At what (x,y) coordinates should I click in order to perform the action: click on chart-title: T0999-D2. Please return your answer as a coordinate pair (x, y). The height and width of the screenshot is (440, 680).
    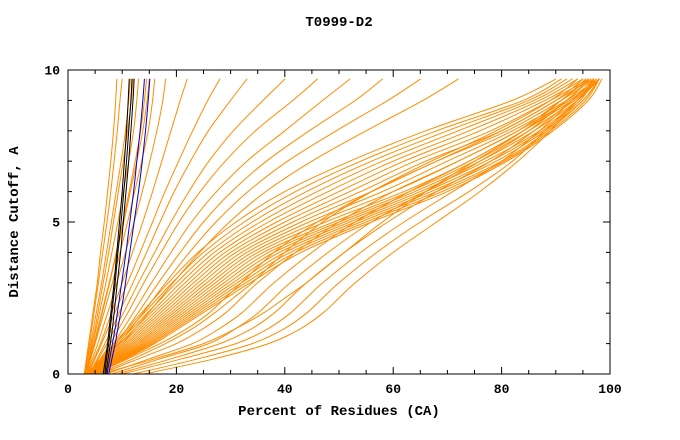
    Looking at the image, I should click on (338, 23).